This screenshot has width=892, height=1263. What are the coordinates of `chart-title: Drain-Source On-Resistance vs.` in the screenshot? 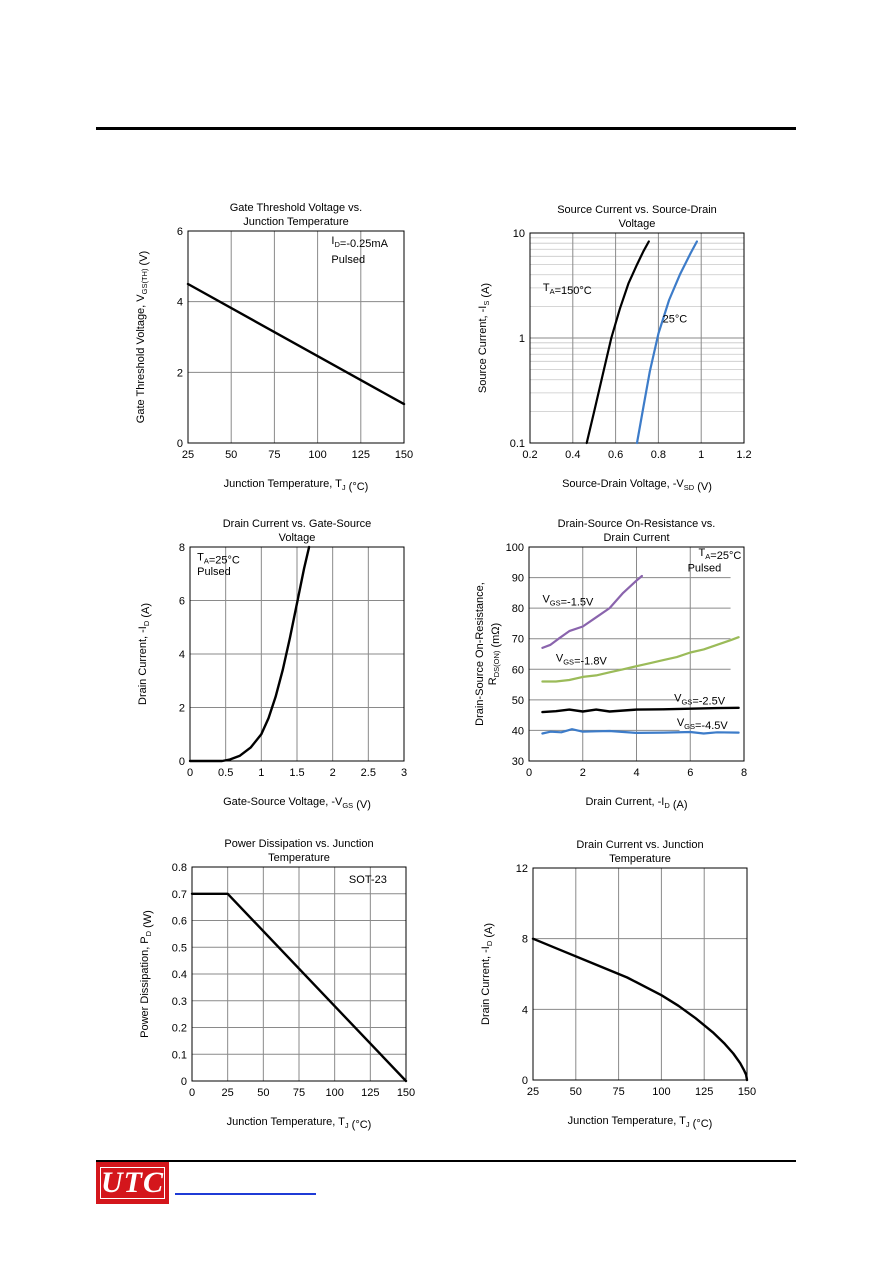 It's located at (637, 524).